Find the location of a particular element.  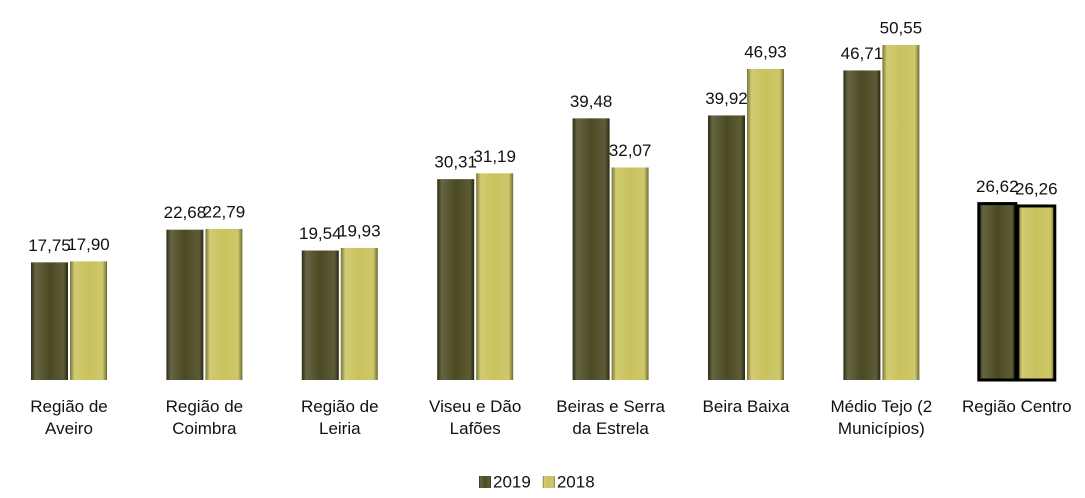

x-tick-label: Região de Leiria is located at coordinates (340, 417).